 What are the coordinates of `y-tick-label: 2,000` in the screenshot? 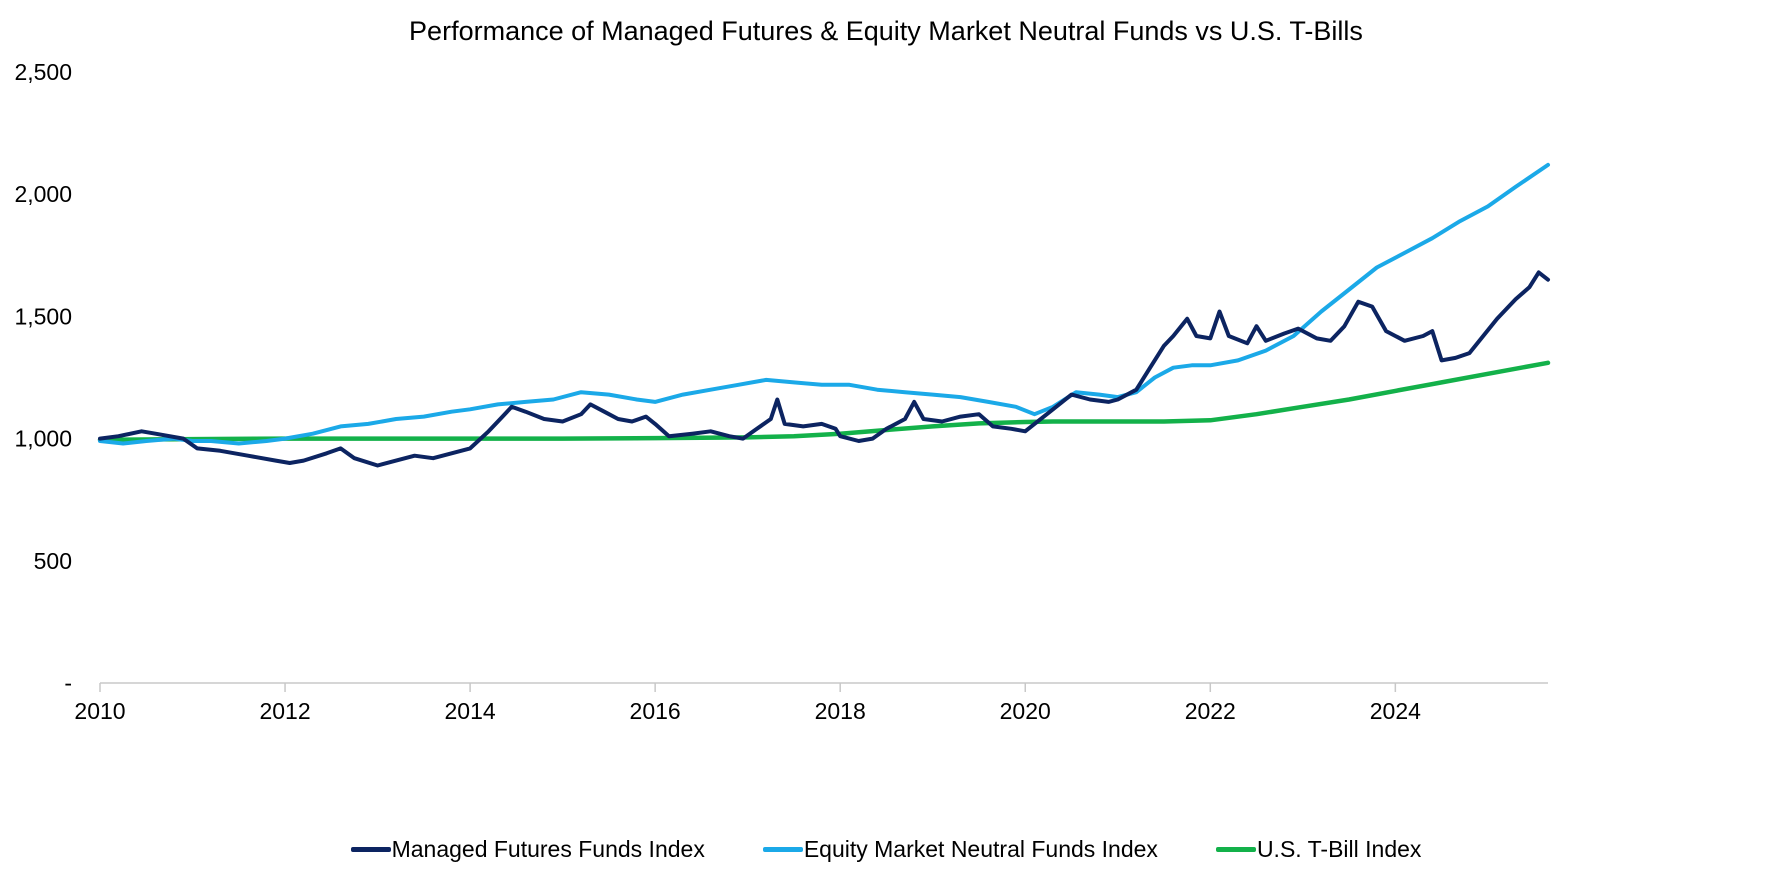 It's located at (43, 194).